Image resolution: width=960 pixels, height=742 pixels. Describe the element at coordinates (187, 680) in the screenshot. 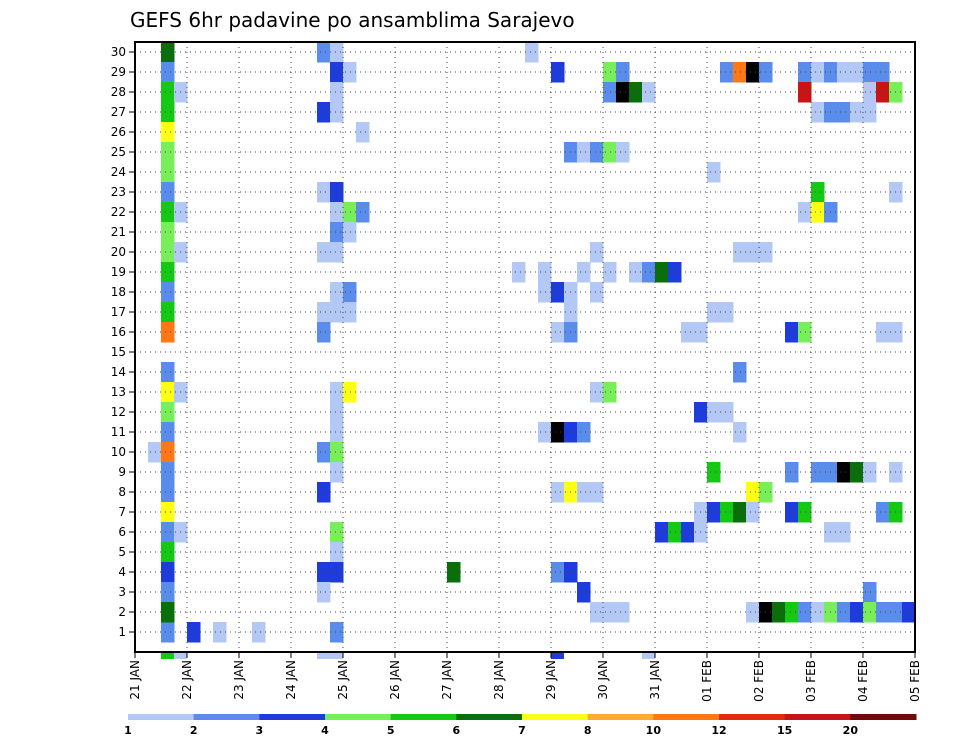

I see `x-tick-label: 22 JAN` at that location.